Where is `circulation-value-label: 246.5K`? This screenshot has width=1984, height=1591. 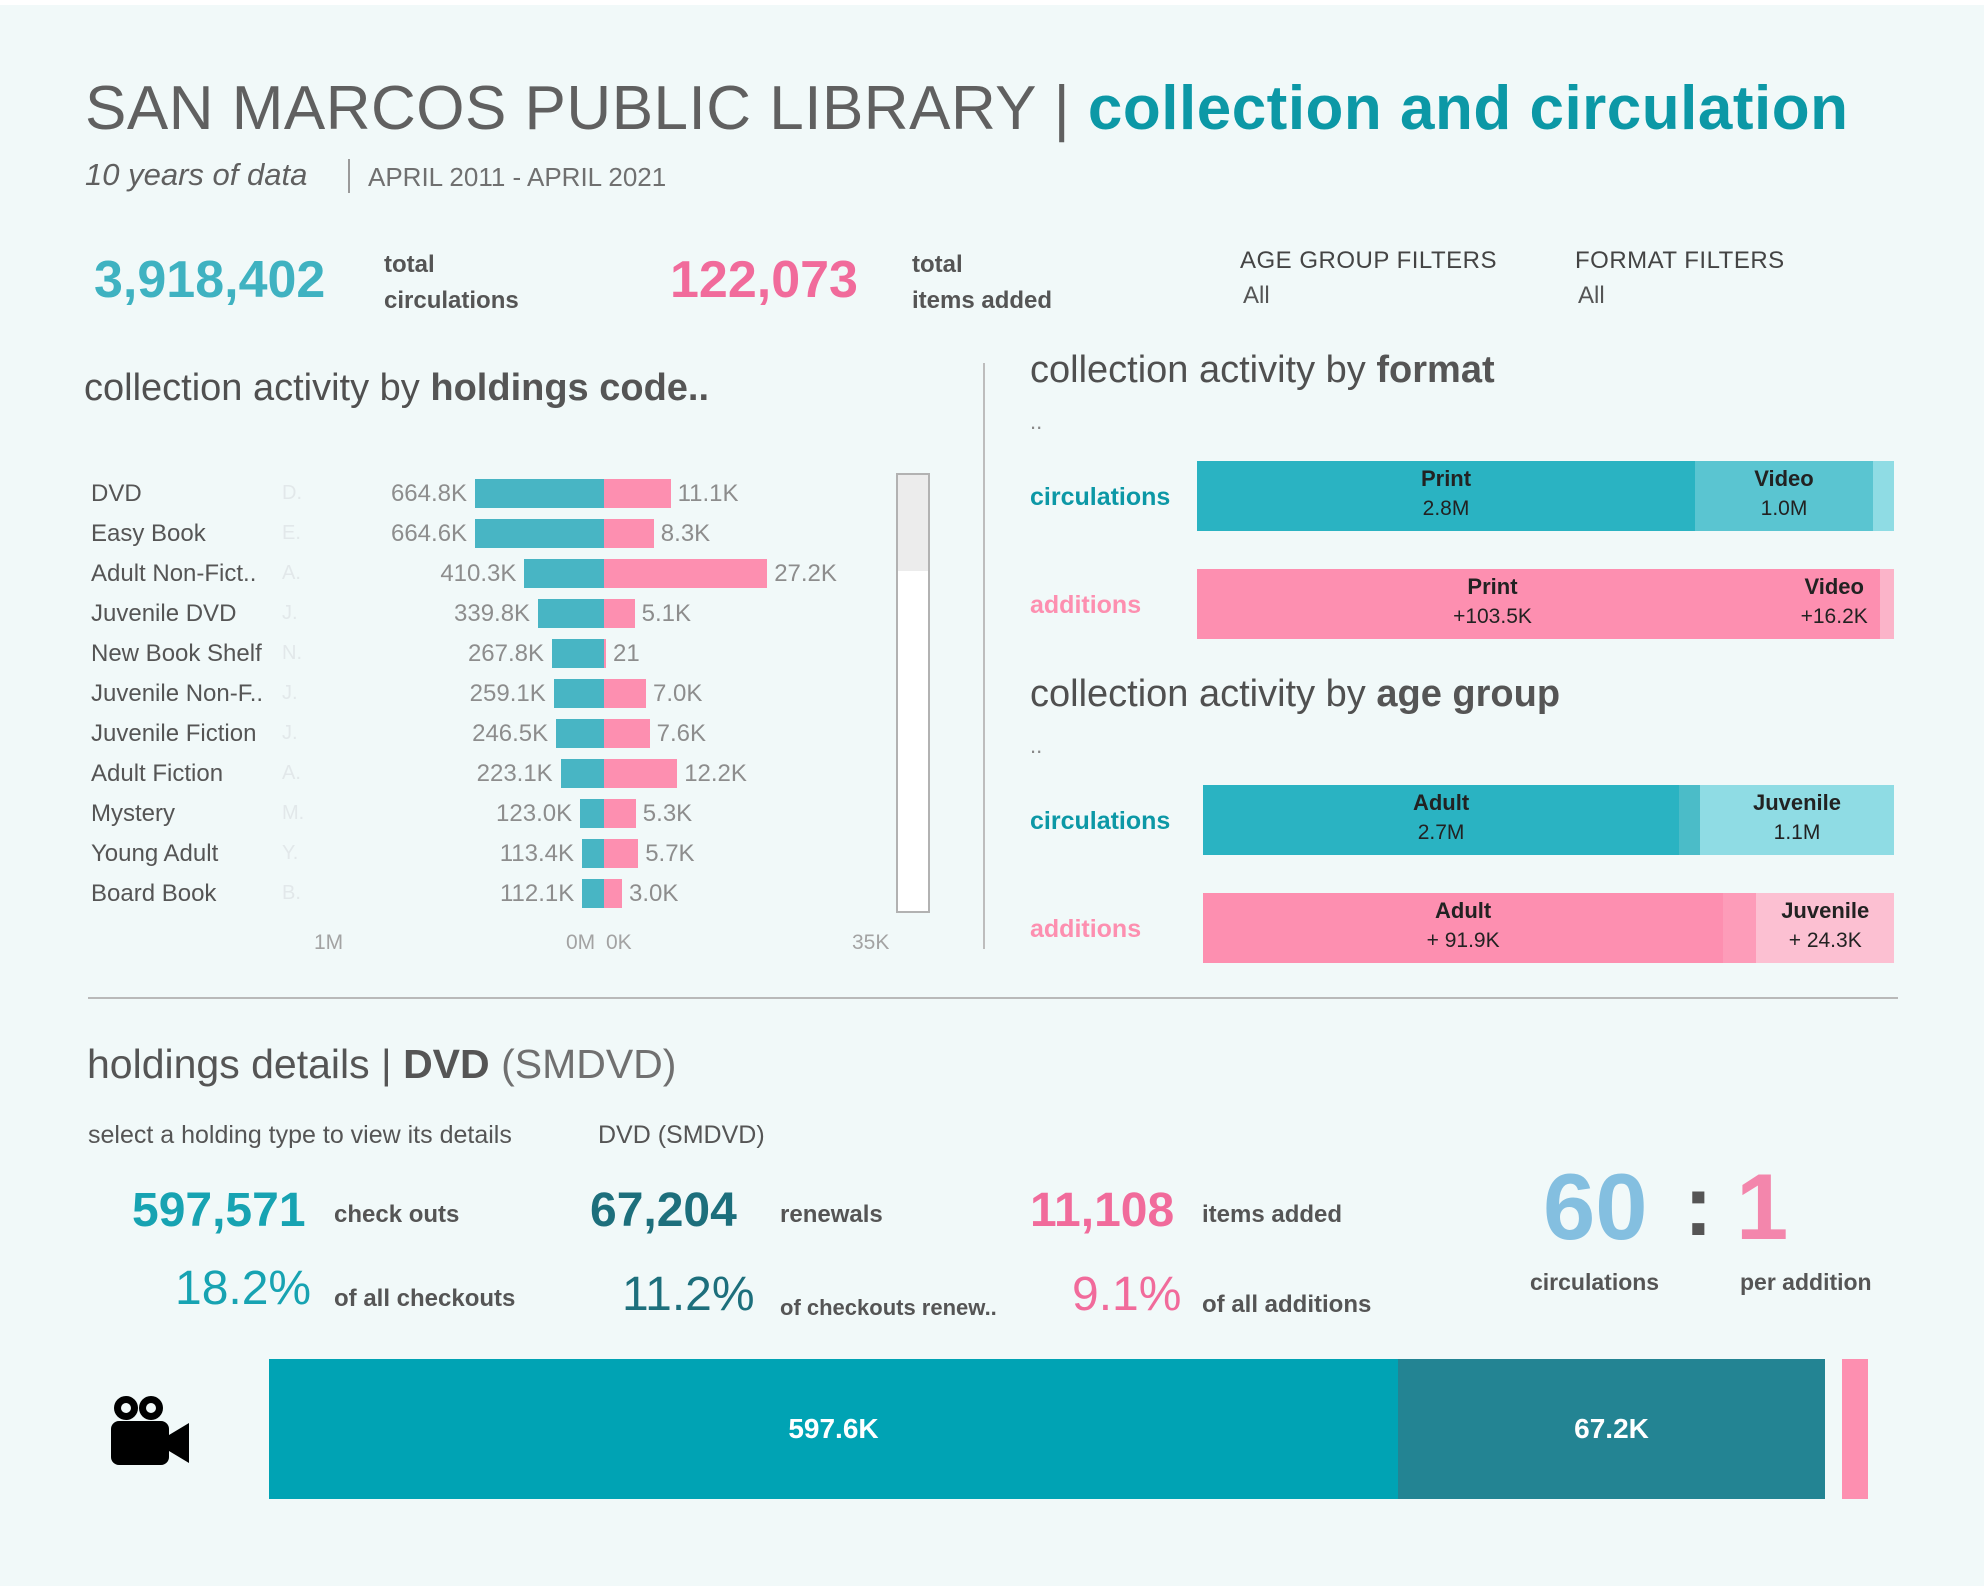 circulation-value-label: 246.5K is located at coordinates (510, 733).